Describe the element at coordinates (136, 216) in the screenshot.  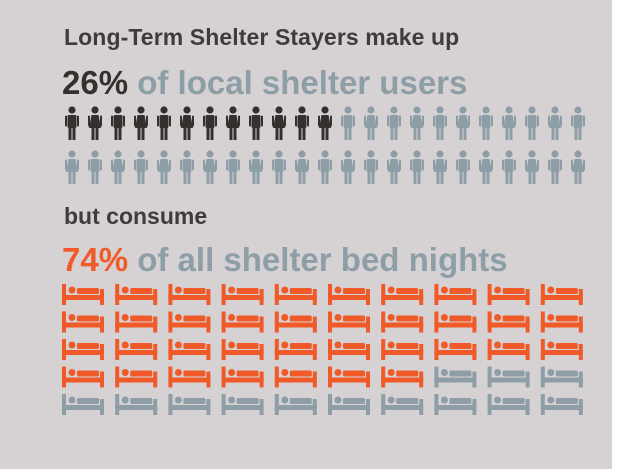
I see `subheadline: but consume` at that location.